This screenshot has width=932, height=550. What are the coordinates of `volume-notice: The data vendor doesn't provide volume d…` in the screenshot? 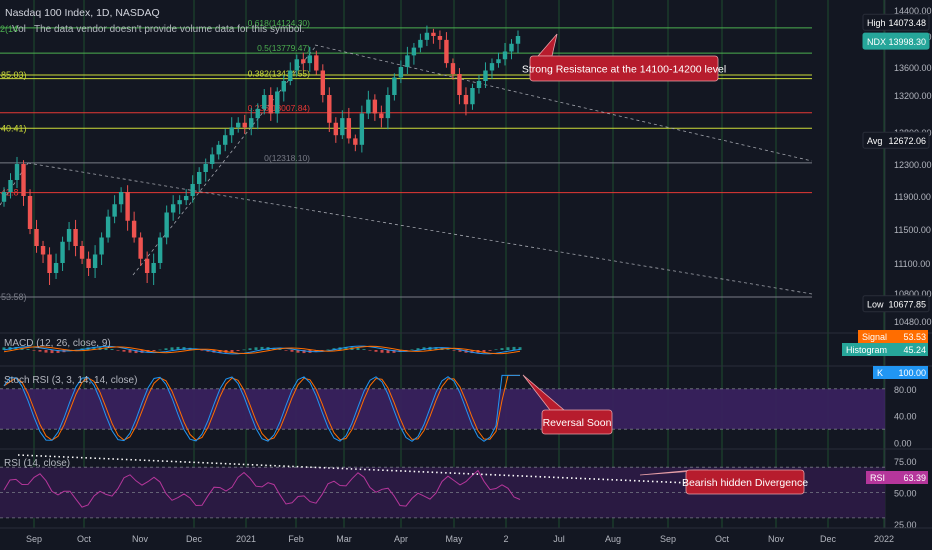 It's located at (169, 29).